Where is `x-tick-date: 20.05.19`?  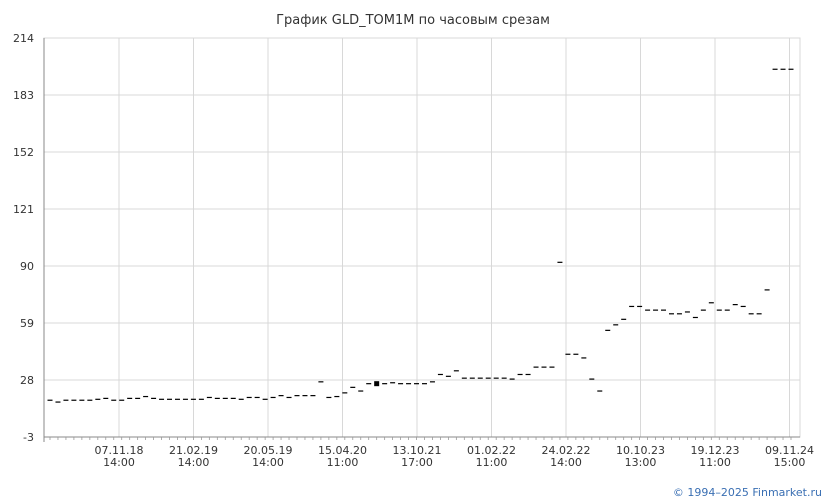 x-tick-date: 20.05.19 is located at coordinates (268, 450).